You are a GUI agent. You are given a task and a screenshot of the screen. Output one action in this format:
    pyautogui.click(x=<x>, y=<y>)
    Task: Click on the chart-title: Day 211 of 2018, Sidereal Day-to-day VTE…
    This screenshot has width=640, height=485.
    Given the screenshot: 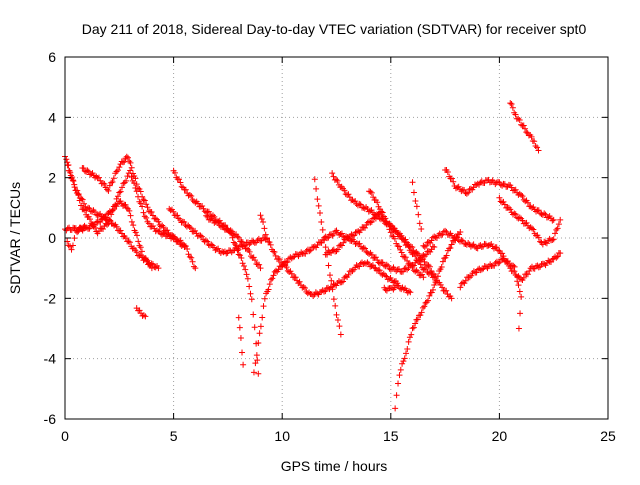 What is the action you would take?
    pyautogui.click(x=334, y=29)
    